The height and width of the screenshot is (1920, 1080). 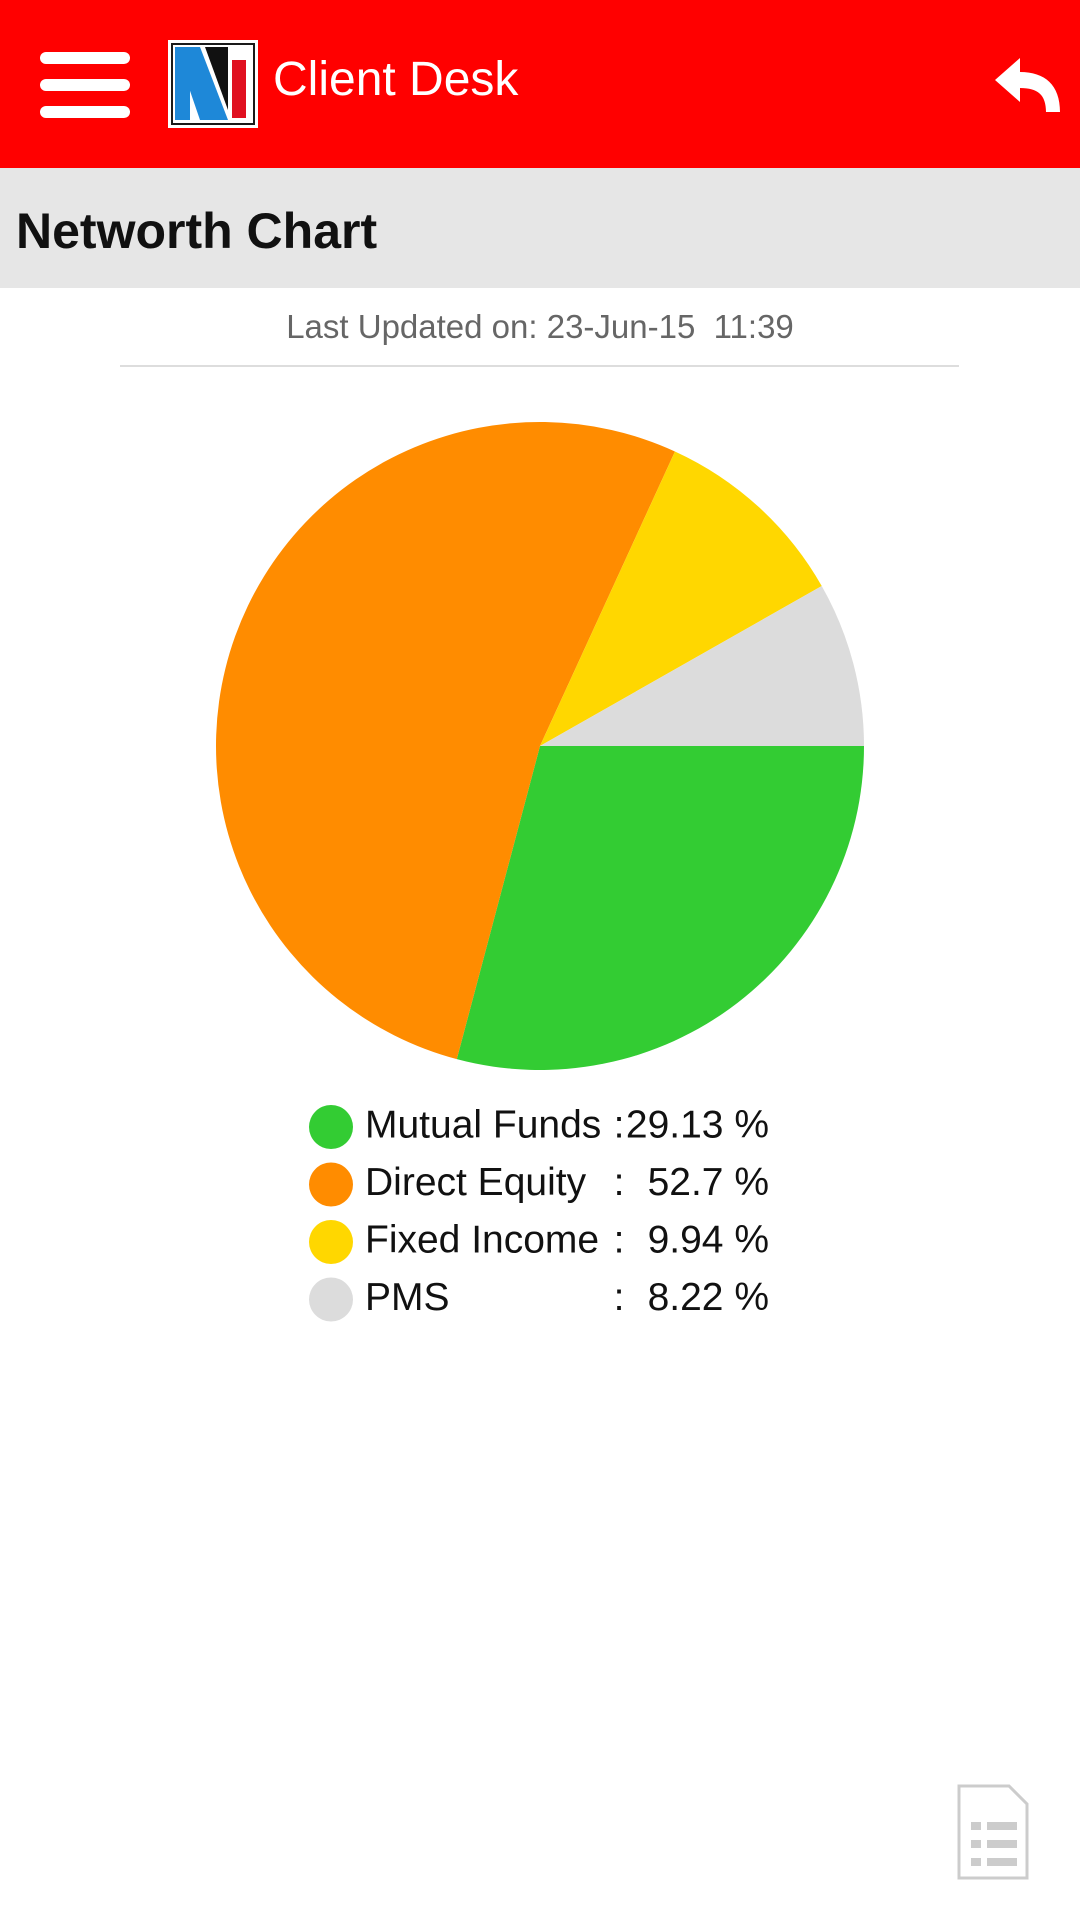 I want to click on section-bar: Networth Chart, so click(x=540, y=228).